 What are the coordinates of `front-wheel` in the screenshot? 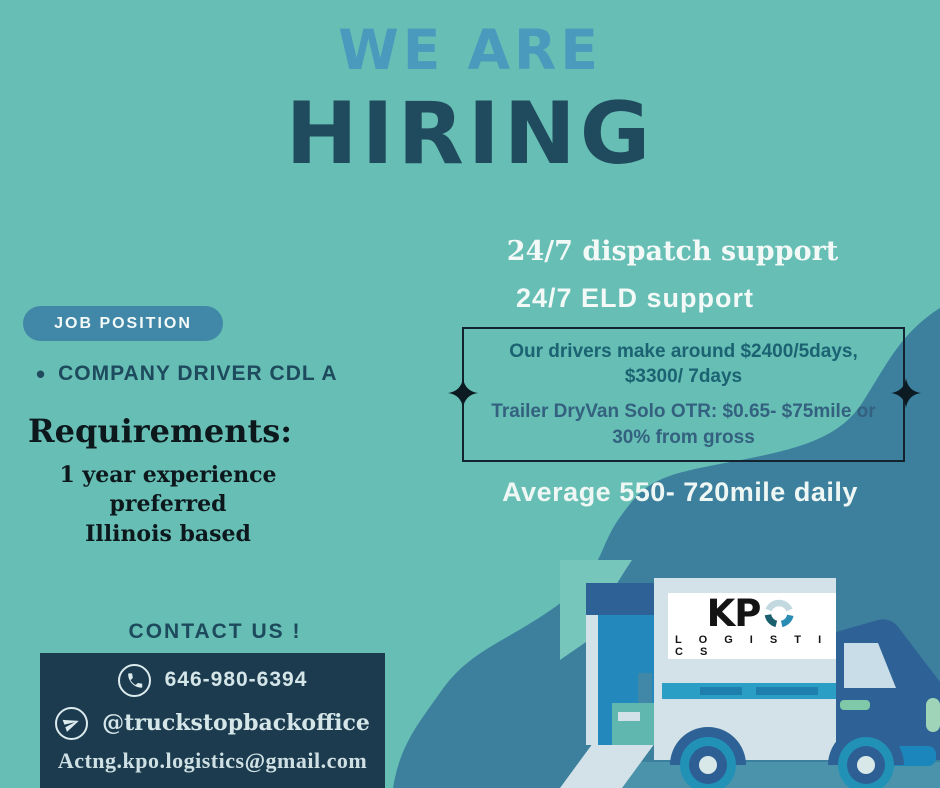 It's located at (866, 762).